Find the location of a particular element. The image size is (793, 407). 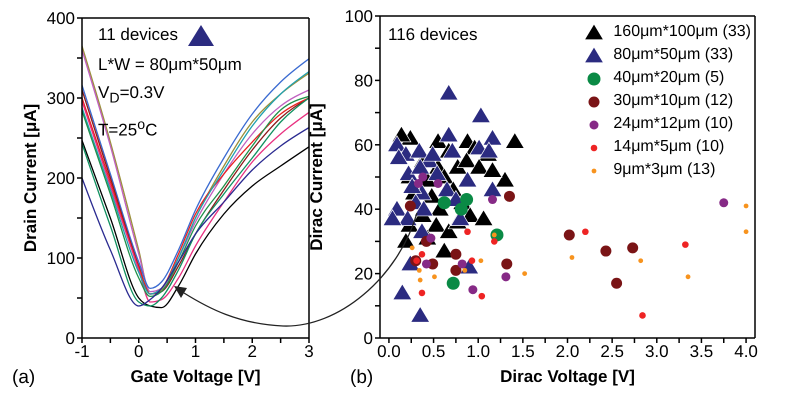

text: (b) is located at coordinates (362, 377).